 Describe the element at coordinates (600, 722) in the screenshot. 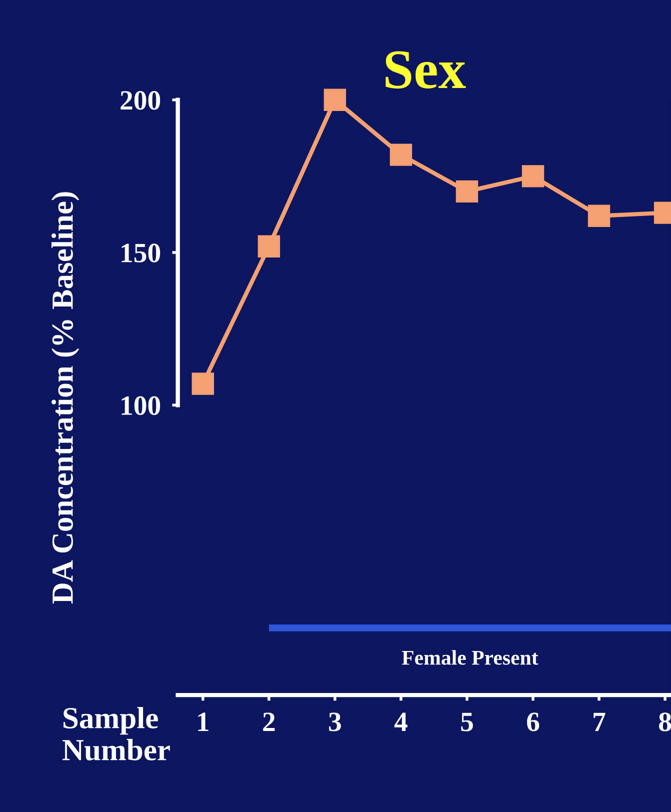

I see `x-tick-label: 7` at that location.